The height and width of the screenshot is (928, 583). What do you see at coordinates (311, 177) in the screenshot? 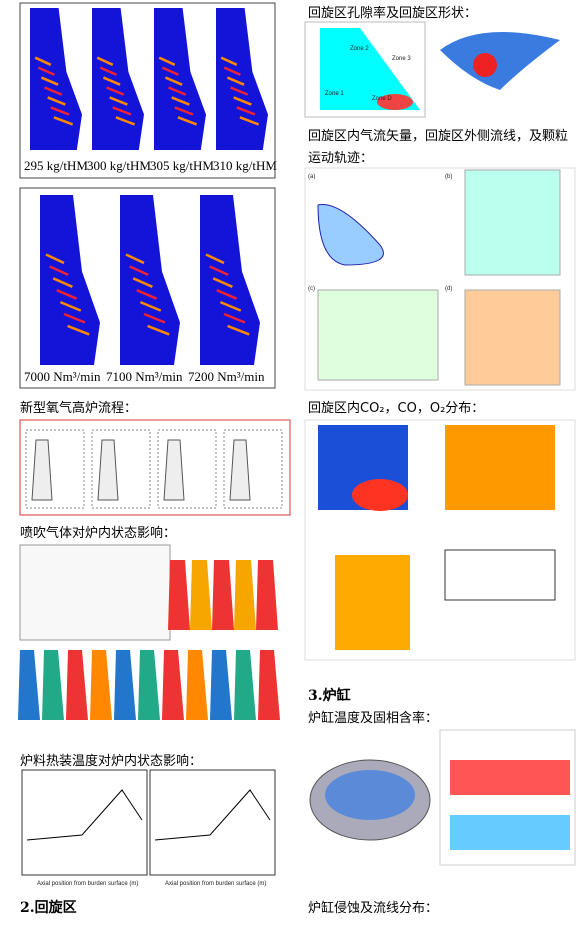
I see `panel-label: (a)` at bounding box center [311, 177].